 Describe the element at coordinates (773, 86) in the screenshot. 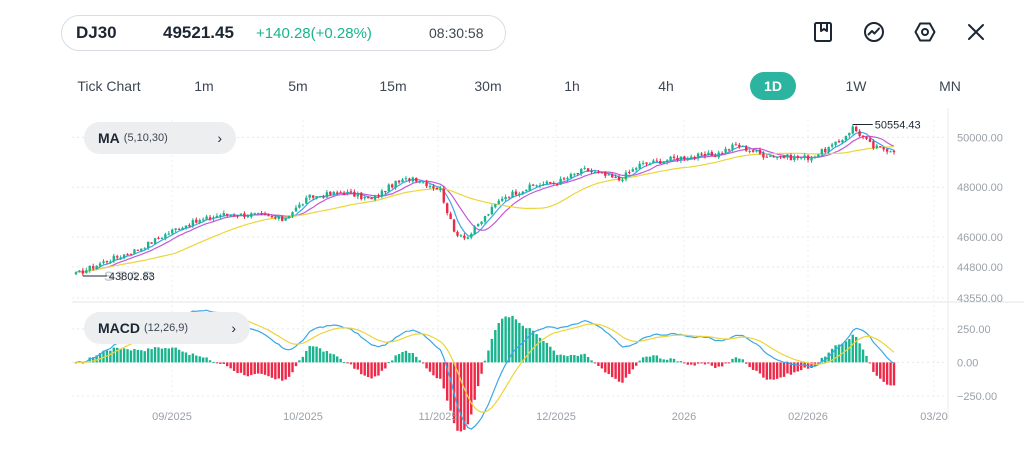

I see `tab-1d: 1D` at that location.